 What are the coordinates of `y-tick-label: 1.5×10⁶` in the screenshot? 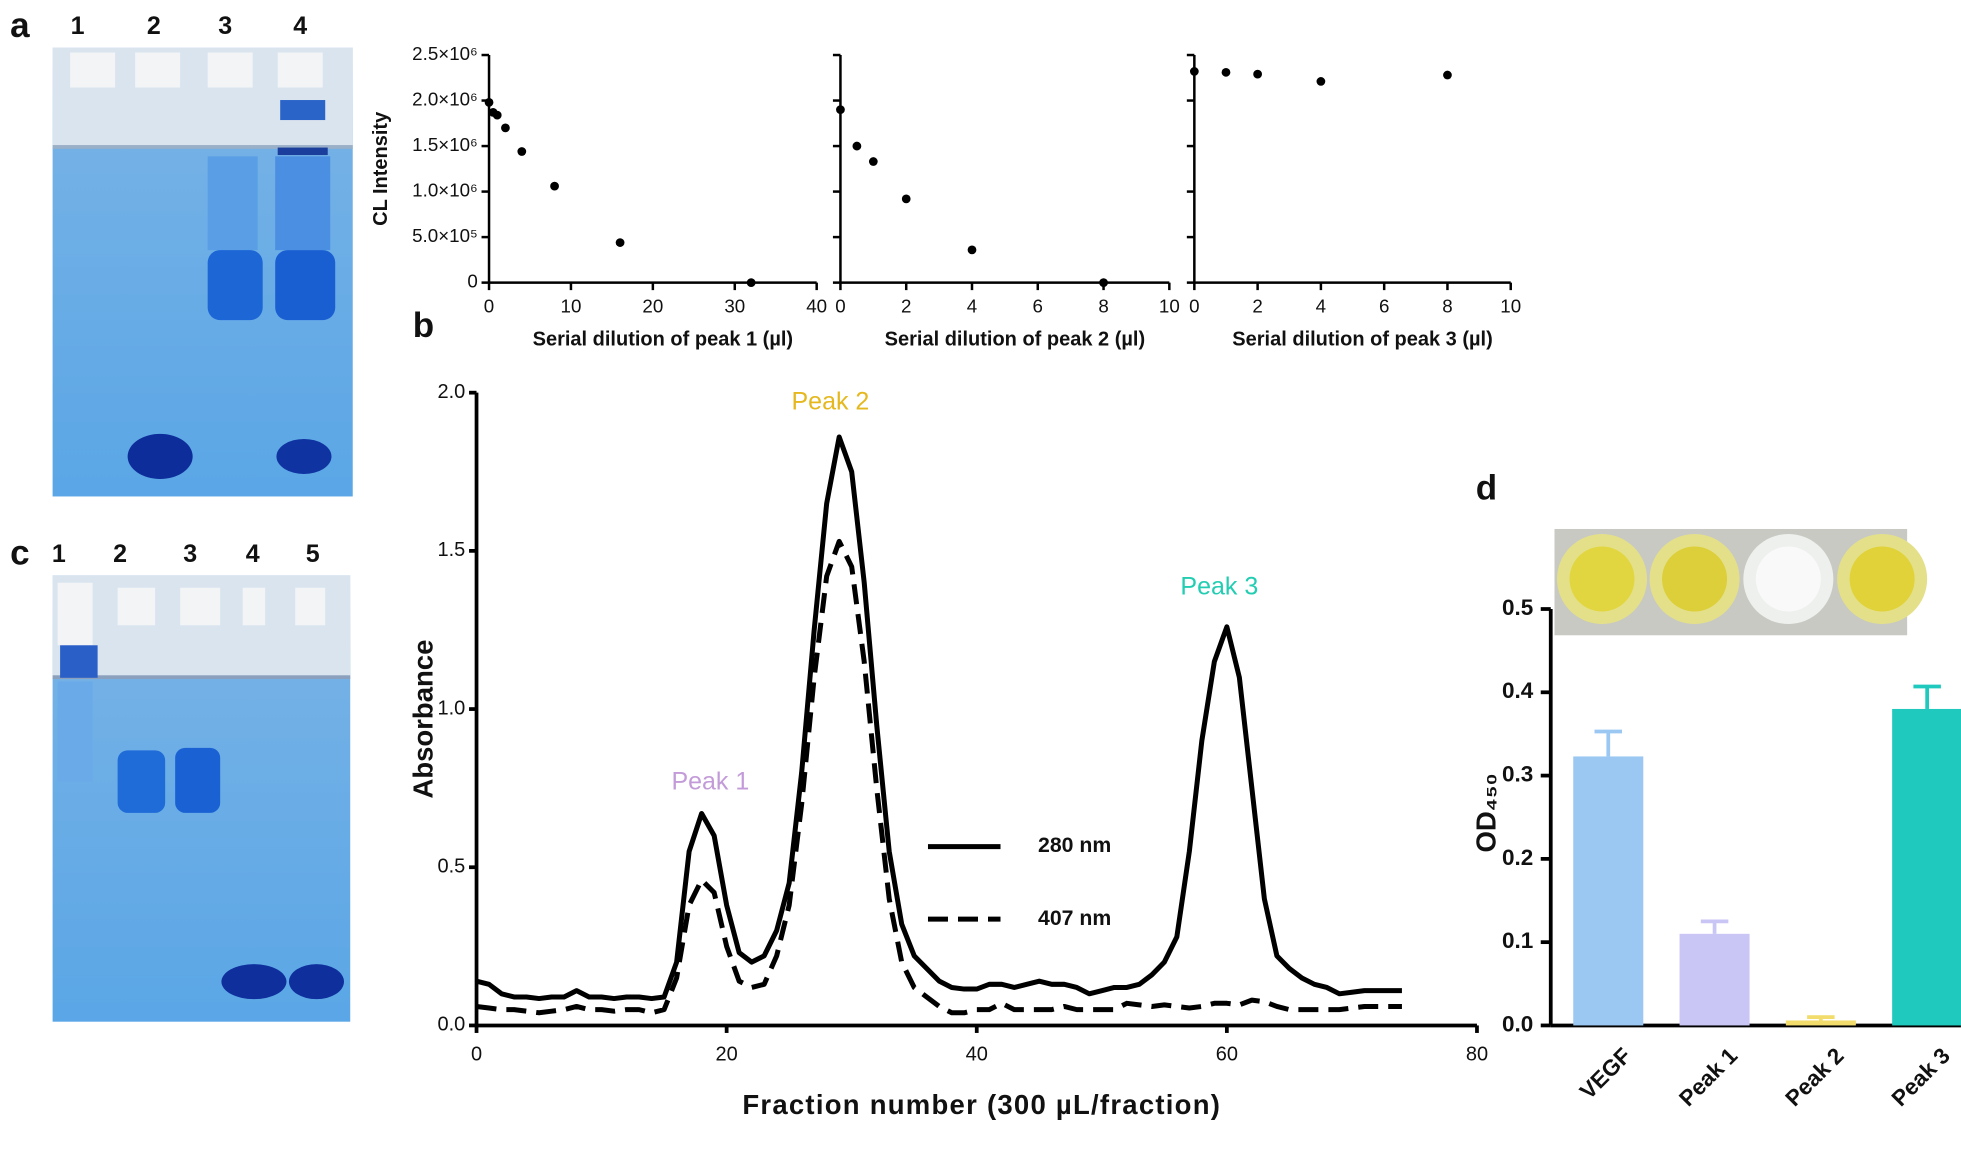 It's located at (445, 144).